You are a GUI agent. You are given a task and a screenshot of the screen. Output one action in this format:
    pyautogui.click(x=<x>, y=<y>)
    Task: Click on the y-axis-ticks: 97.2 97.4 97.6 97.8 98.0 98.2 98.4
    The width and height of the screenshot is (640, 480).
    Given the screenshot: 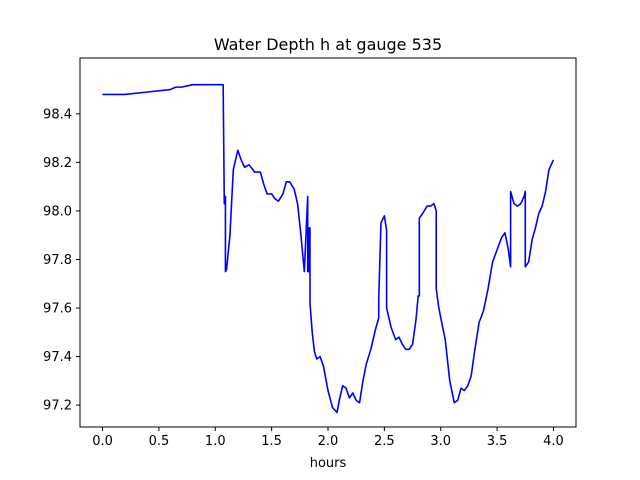 What is the action you would take?
    pyautogui.click(x=61, y=260)
    